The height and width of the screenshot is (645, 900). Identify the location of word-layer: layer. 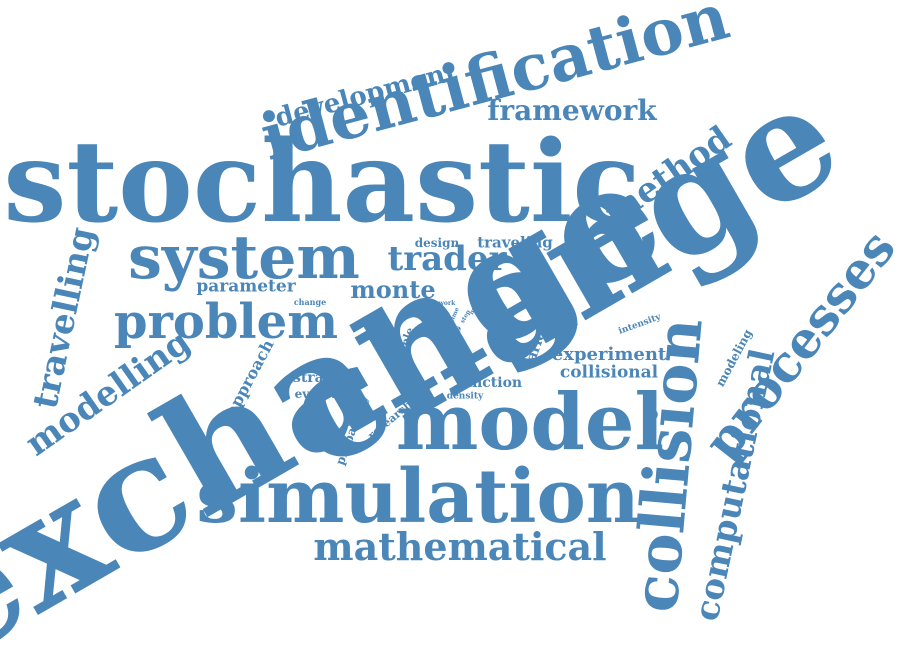
(449, 341).